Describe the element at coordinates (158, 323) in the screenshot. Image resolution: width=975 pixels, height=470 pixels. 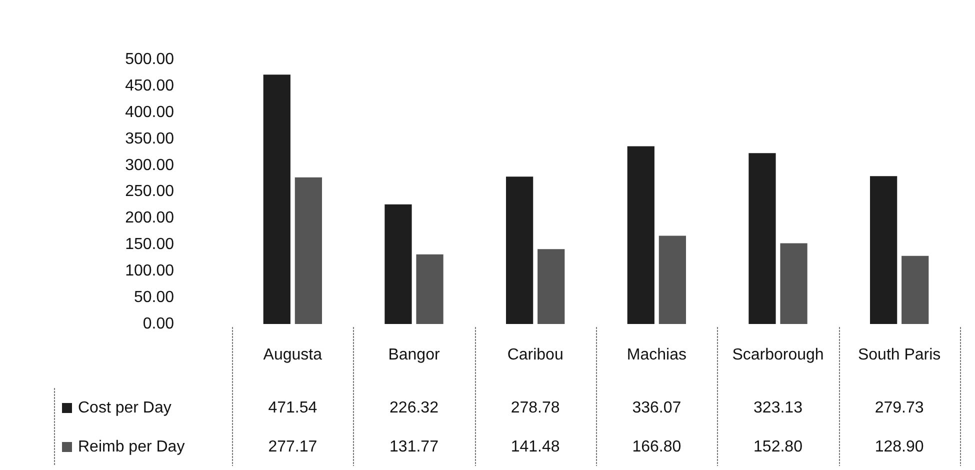
I see `y-tick-label: 0.00` at that location.